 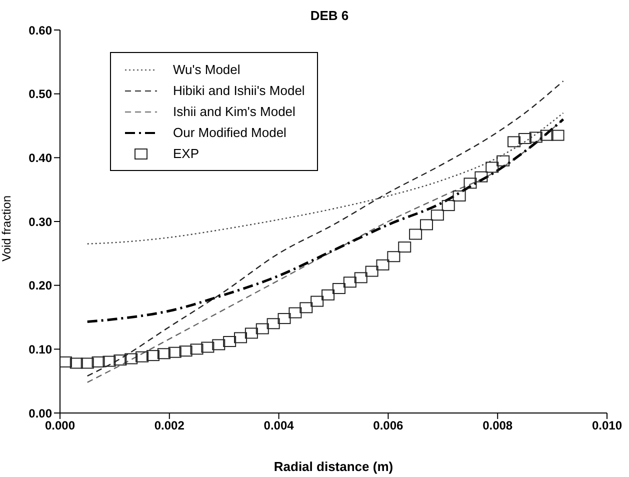 What do you see at coordinates (169, 425) in the screenshot?
I see `x-tick-label: 0.002` at bounding box center [169, 425].